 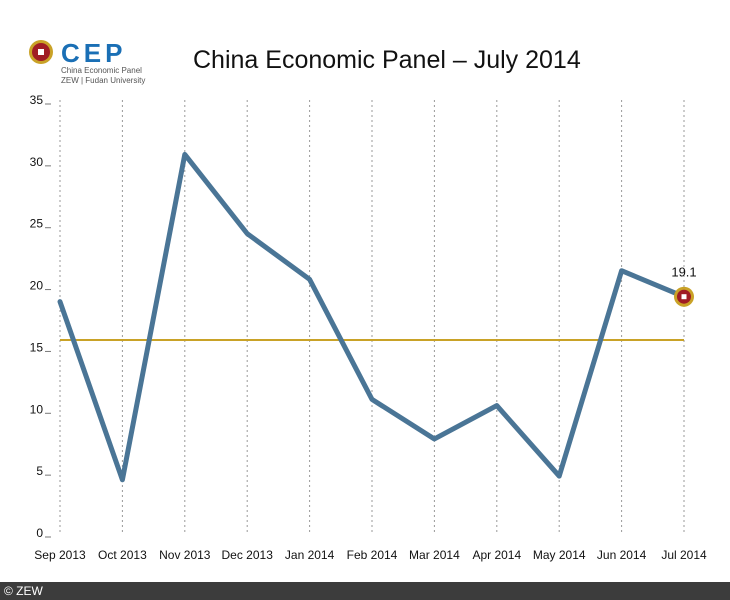 What do you see at coordinates (103, 80) in the screenshot?
I see `logo-line2: ZEW | Fudan University` at bounding box center [103, 80].